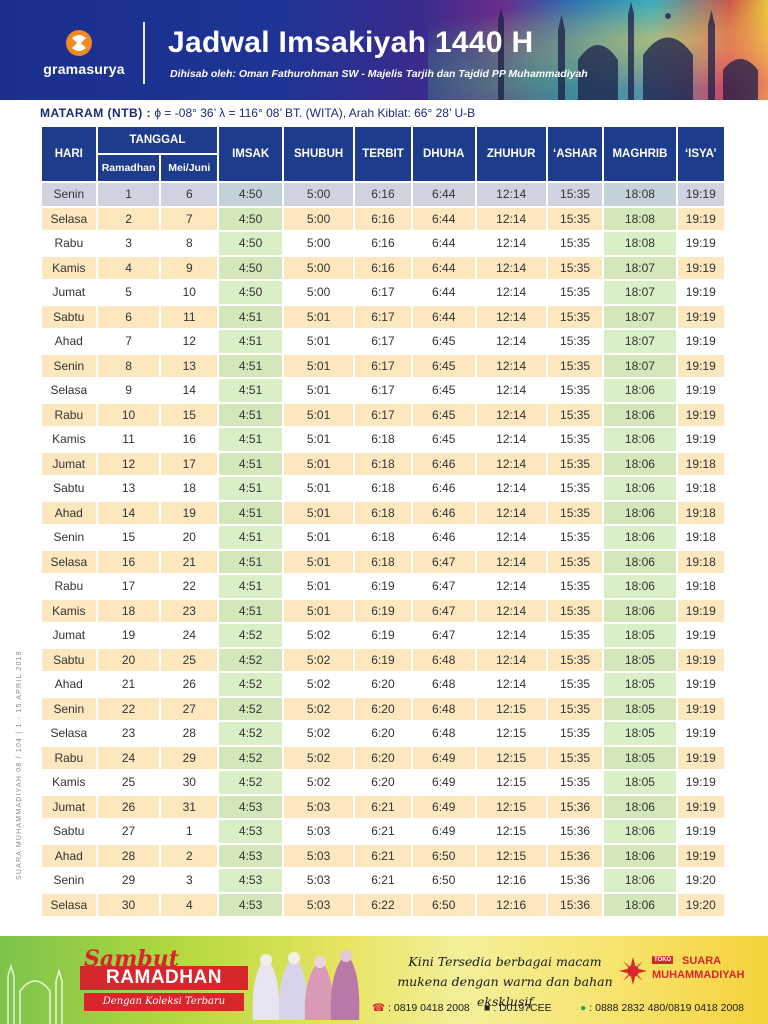 The height and width of the screenshot is (1024, 768). What do you see at coordinates (251, 635) in the screenshot?
I see `cell-imsak: 4:52` at bounding box center [251, 635].